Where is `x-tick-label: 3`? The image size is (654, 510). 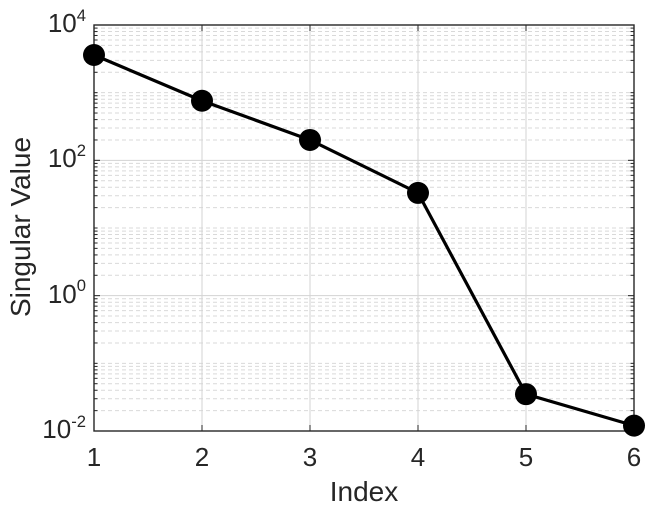 x-tick-label: 3 is located at coordinates (310, 457).